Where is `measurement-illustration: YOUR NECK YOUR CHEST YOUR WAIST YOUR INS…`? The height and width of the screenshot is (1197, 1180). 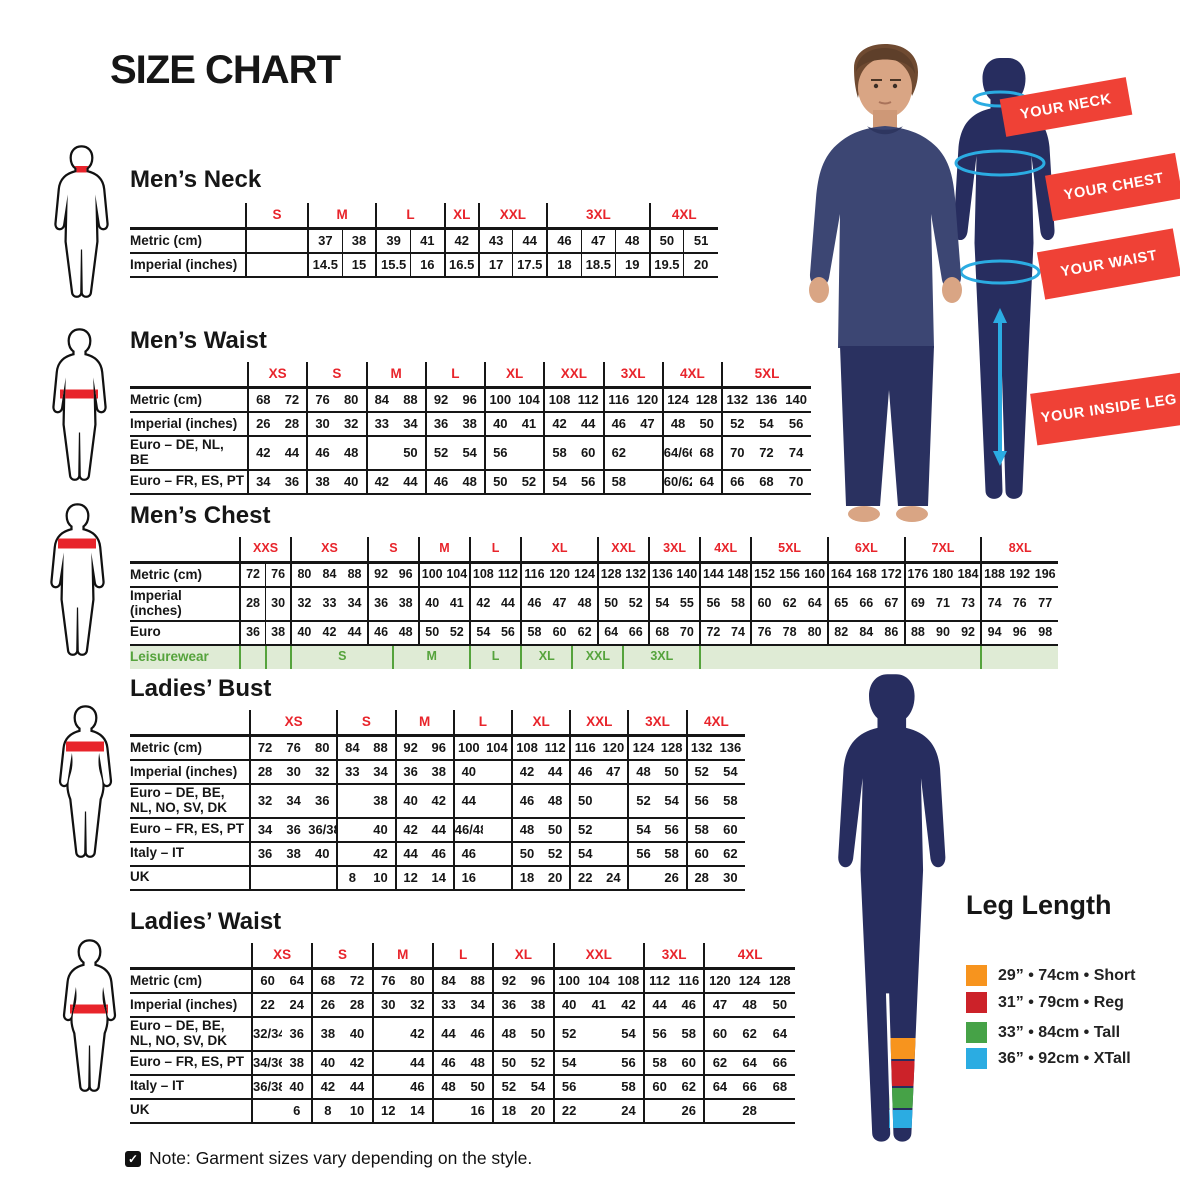 measurement-illustration: YOUR NECK YOUR CHEST YOUR WAIST YOUR INS… is located at coordinates (985, 281).